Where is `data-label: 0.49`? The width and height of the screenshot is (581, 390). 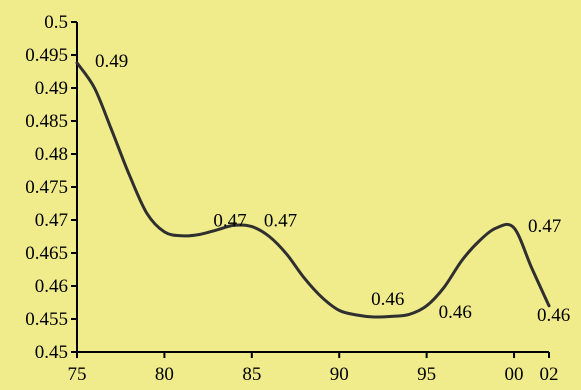
data-label: 0.49 is located at coordinates (111, 61).